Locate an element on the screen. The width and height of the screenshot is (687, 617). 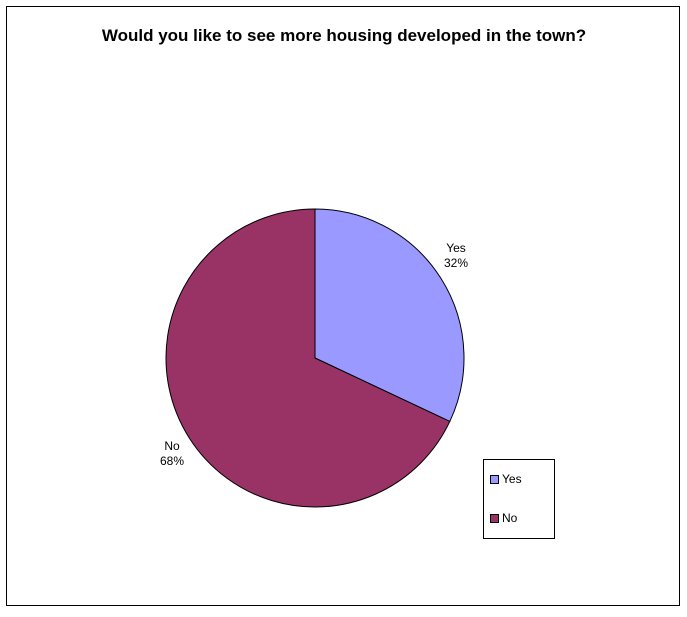
pie-slice-yes is located at coordinates (389, 315).